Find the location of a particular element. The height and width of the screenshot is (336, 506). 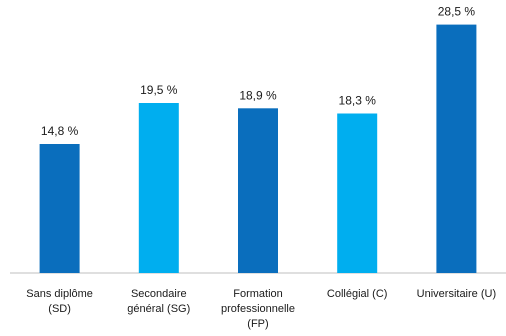

category-label-4: Universitaire (U) is located at coordinates (456, 294).